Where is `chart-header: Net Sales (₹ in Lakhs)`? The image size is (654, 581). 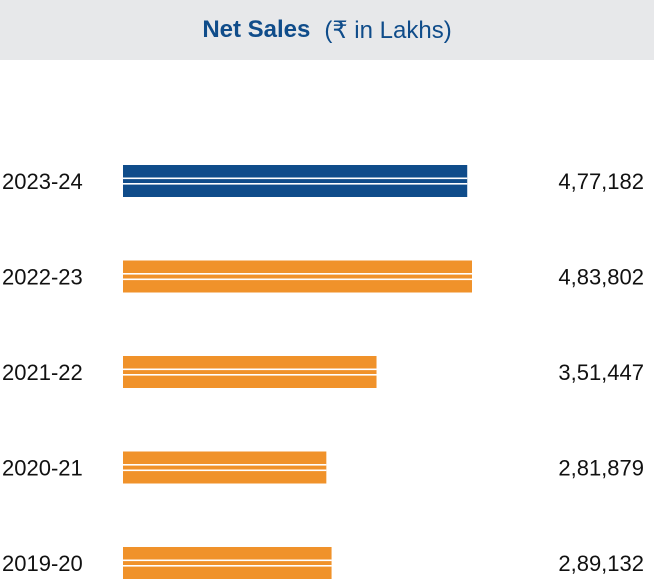
chart-header: Net Sales (₹ in Lakhs) is located at coordinates (327, 30).